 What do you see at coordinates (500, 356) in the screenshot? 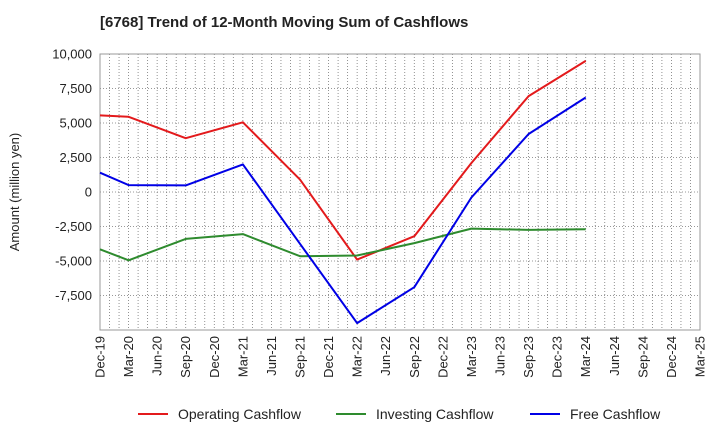
I see `x-tick-label: Jun-23` at bounding box center [500, 356].